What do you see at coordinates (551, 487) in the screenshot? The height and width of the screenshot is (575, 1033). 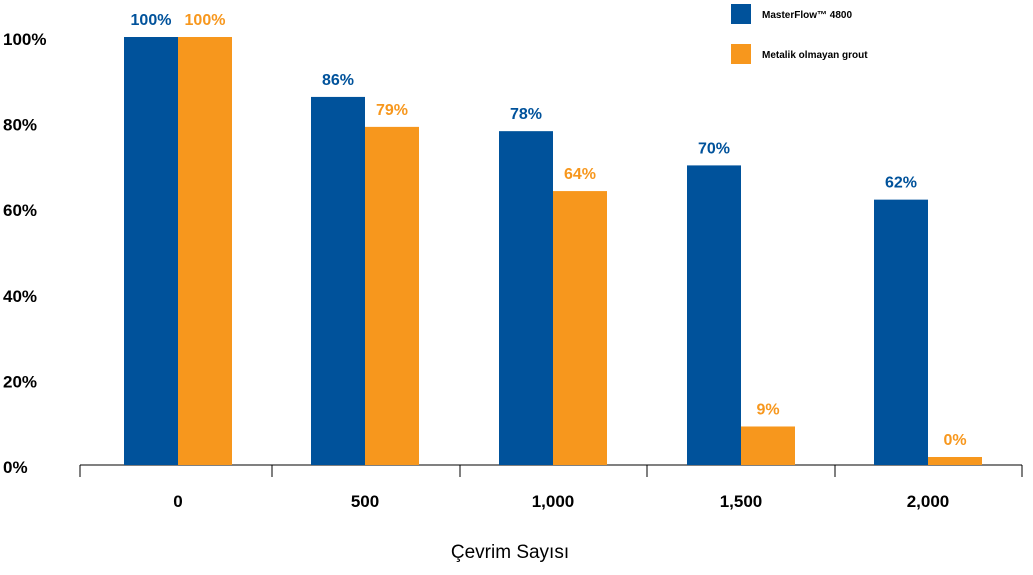 I see `x-axis: 0 500 1,000 1,500 2,000` at bounding box center [551, 487].